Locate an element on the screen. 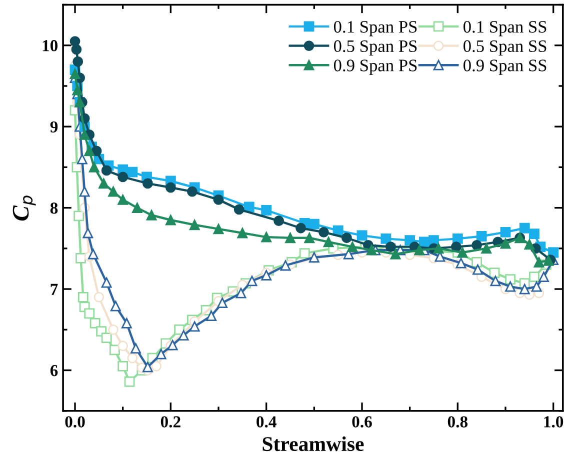 Image resolution: width=568 pixels, height=475 pixels. y-tick-label: 9 is located at coordinates (54, 127).